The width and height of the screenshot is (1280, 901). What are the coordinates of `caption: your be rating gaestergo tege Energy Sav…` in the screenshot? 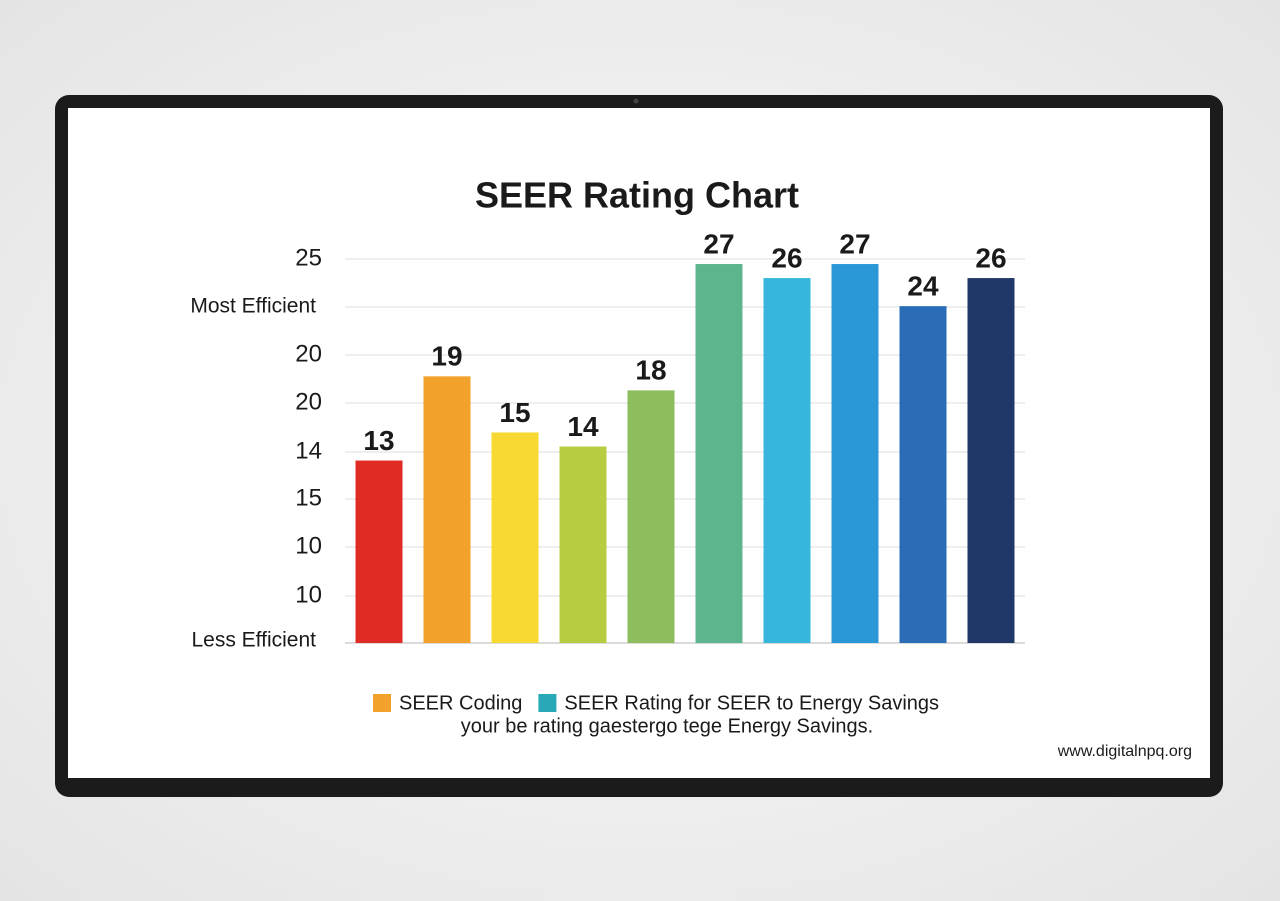 It's located at (667, 726).